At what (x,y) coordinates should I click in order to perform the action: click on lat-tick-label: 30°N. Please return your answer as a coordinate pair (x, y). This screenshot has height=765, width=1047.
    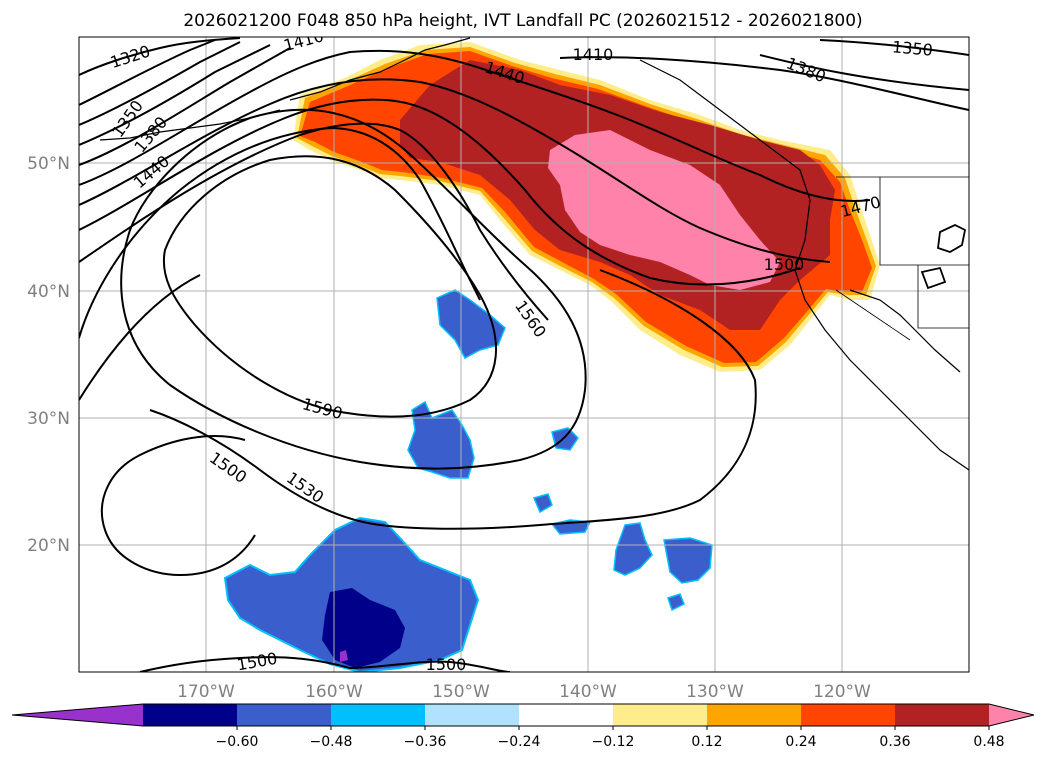
    Looking at the image, I should click on (48, 419).